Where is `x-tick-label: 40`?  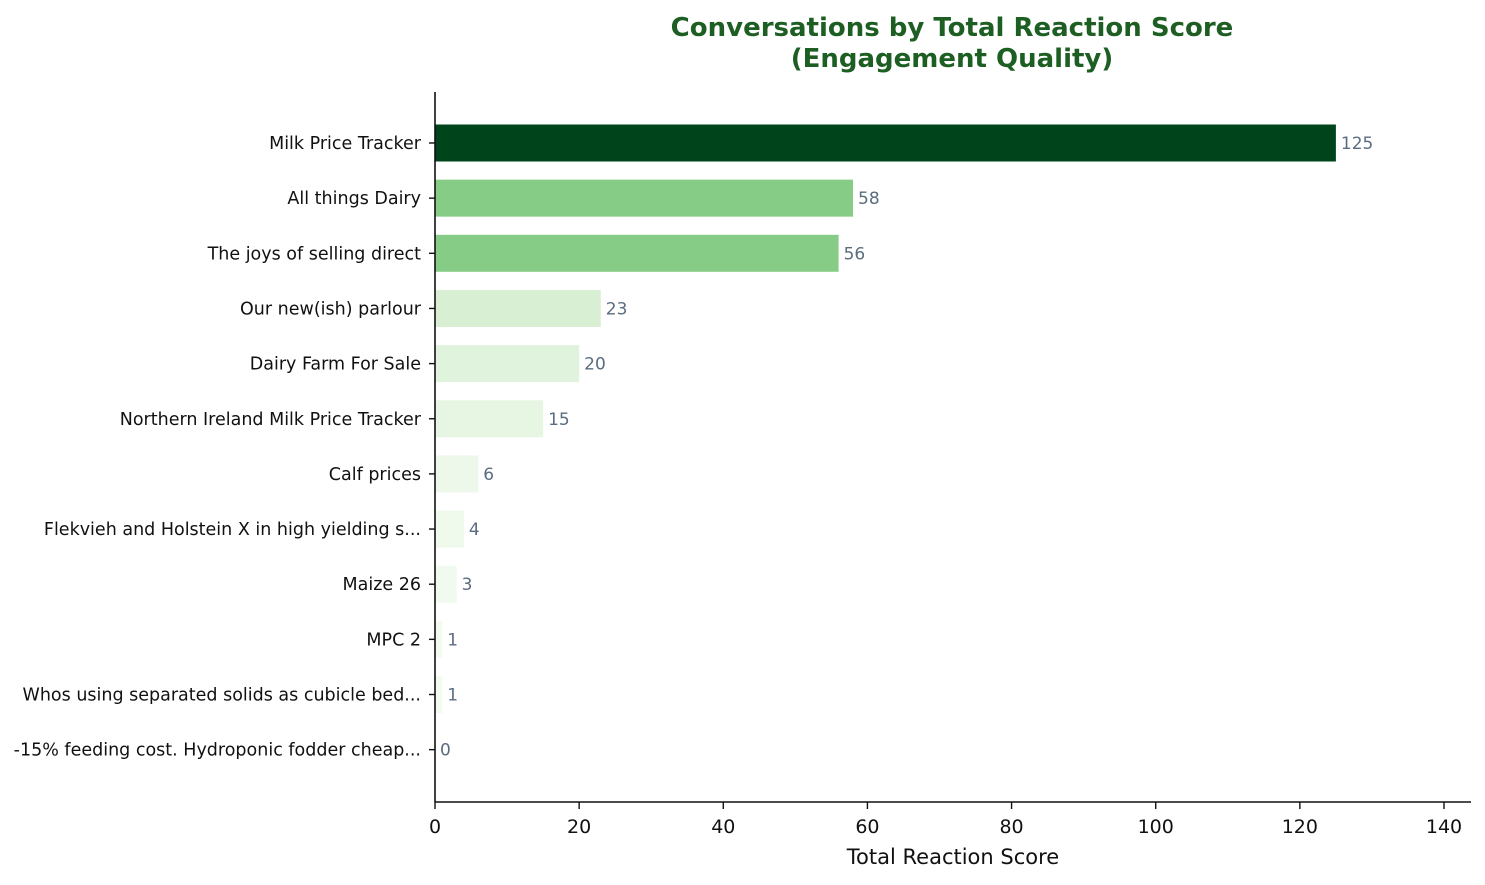
x-tick-label: 40 is located at coordinates (723, 827).